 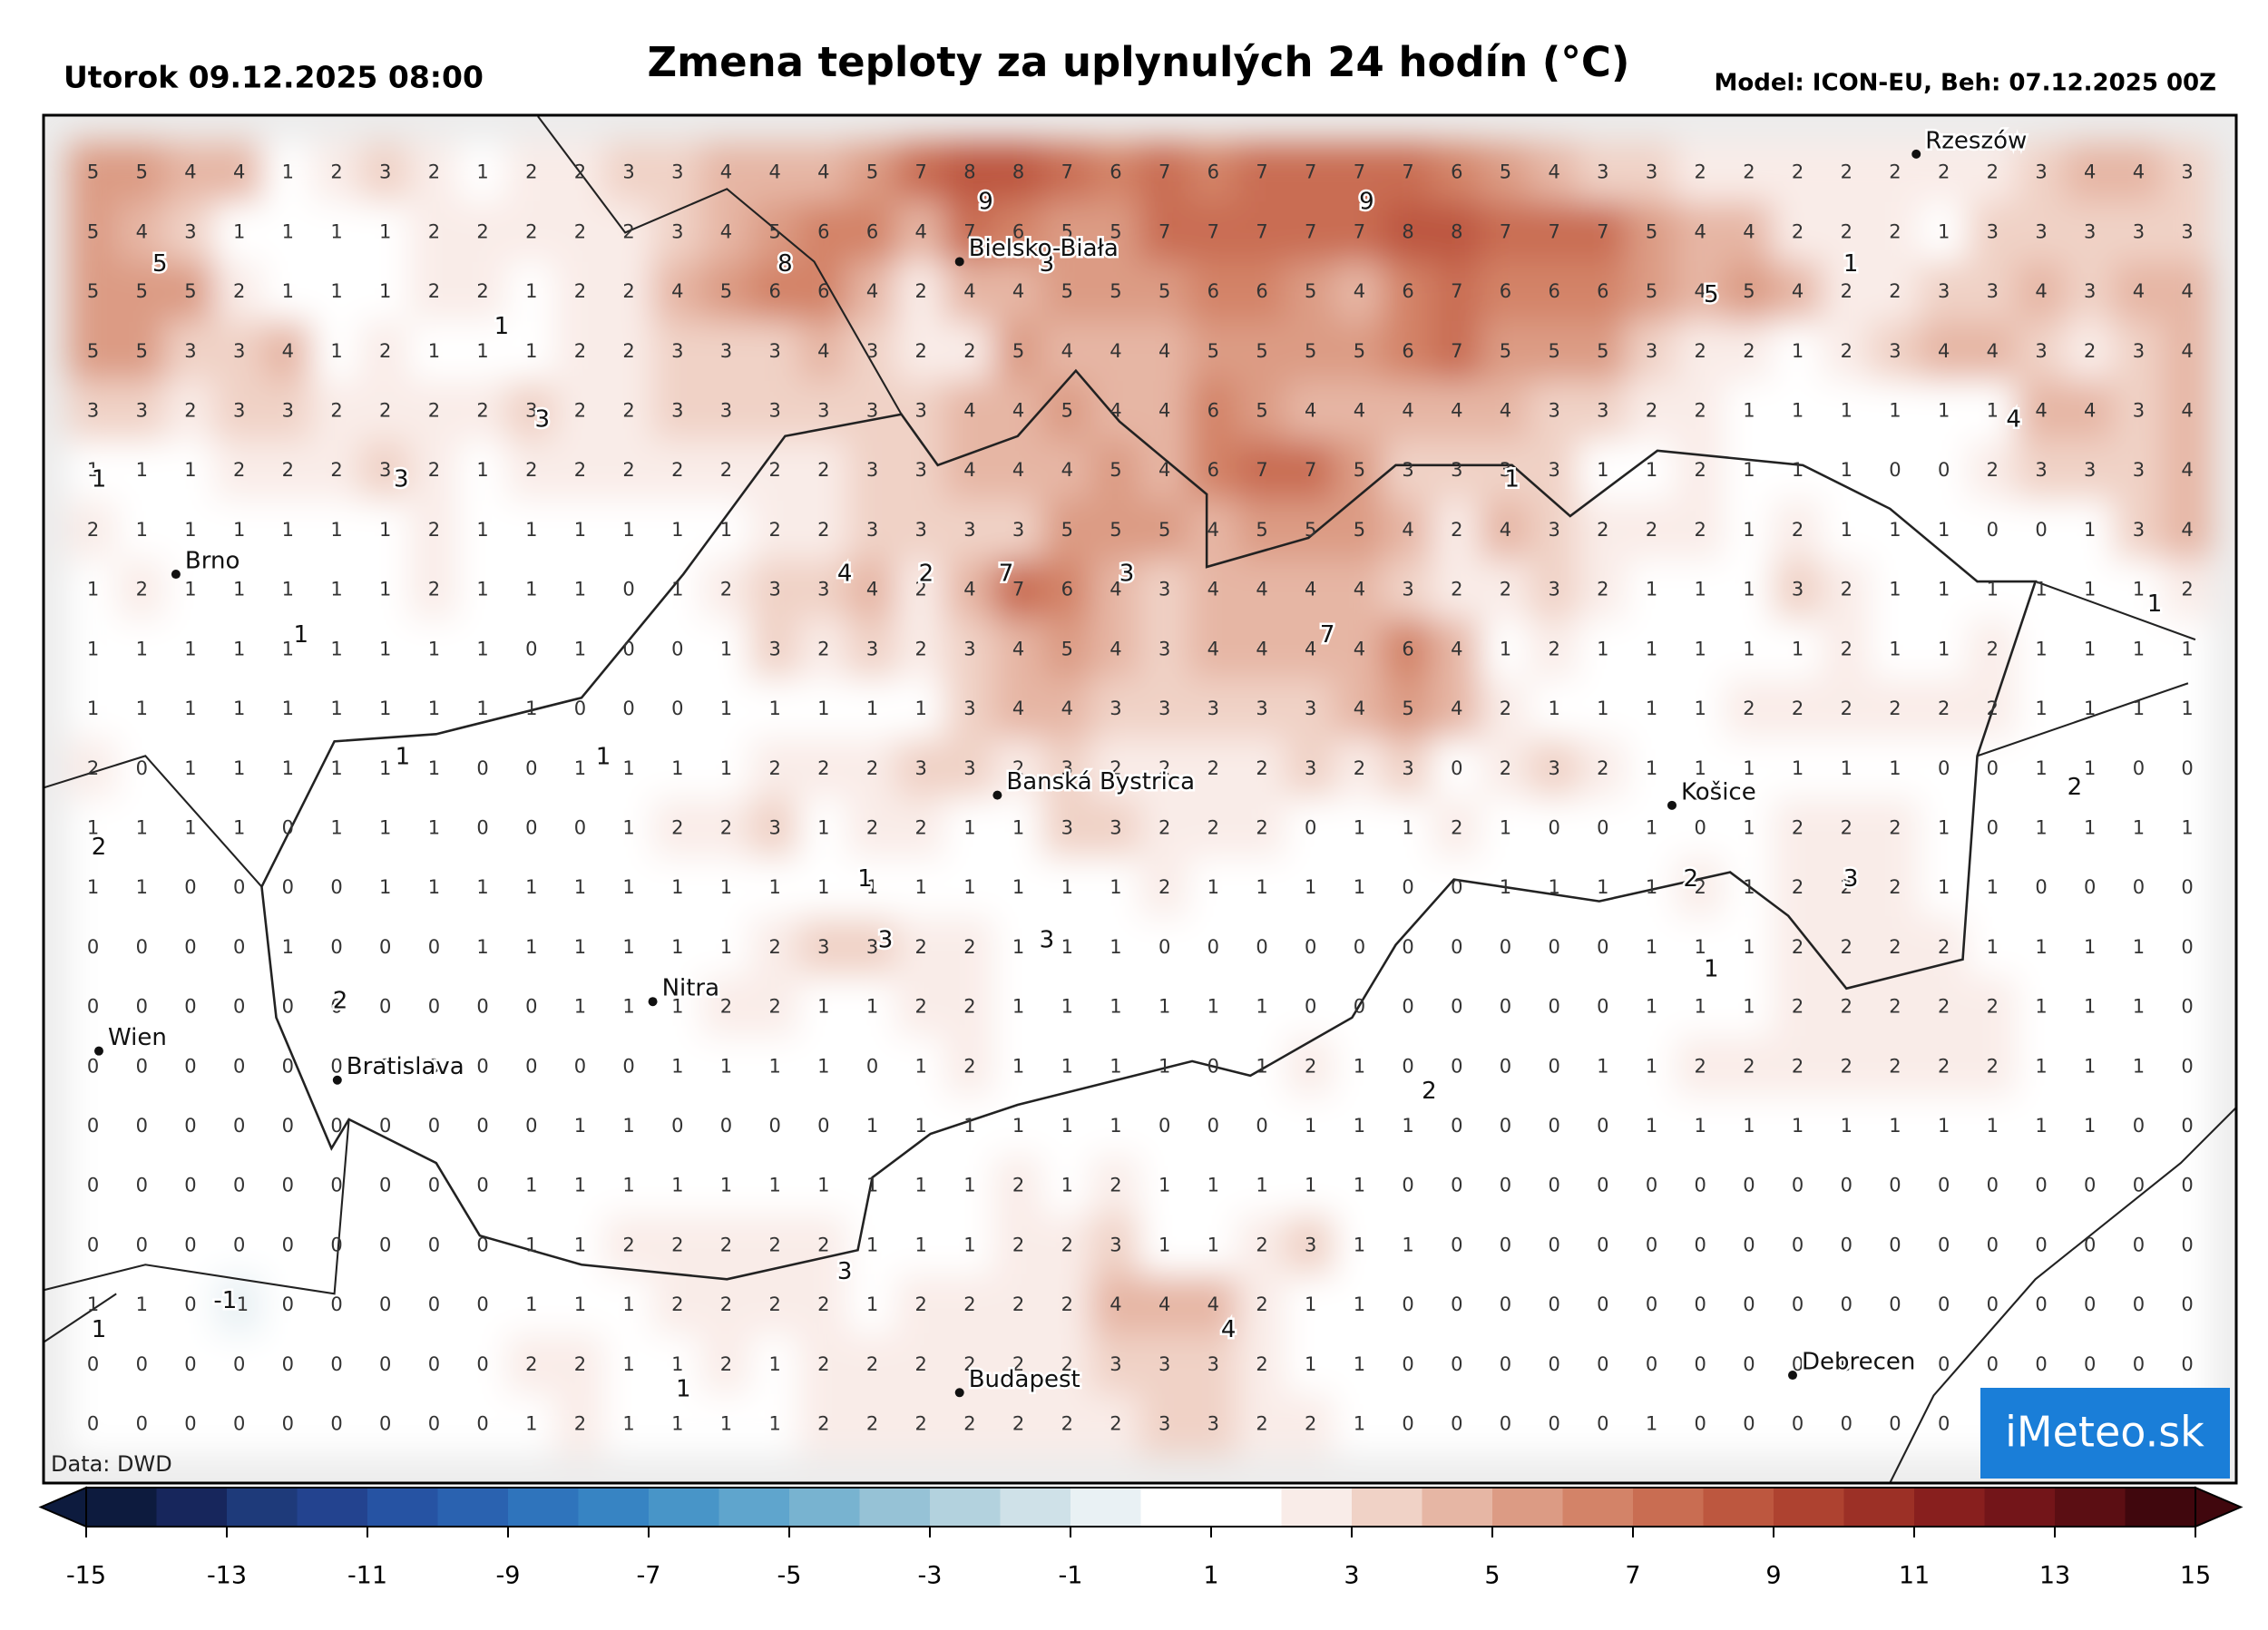 What do you see at coordinates (176, 575) in the screenshot?
I see `city-dot` at bounding box center [176, 575].